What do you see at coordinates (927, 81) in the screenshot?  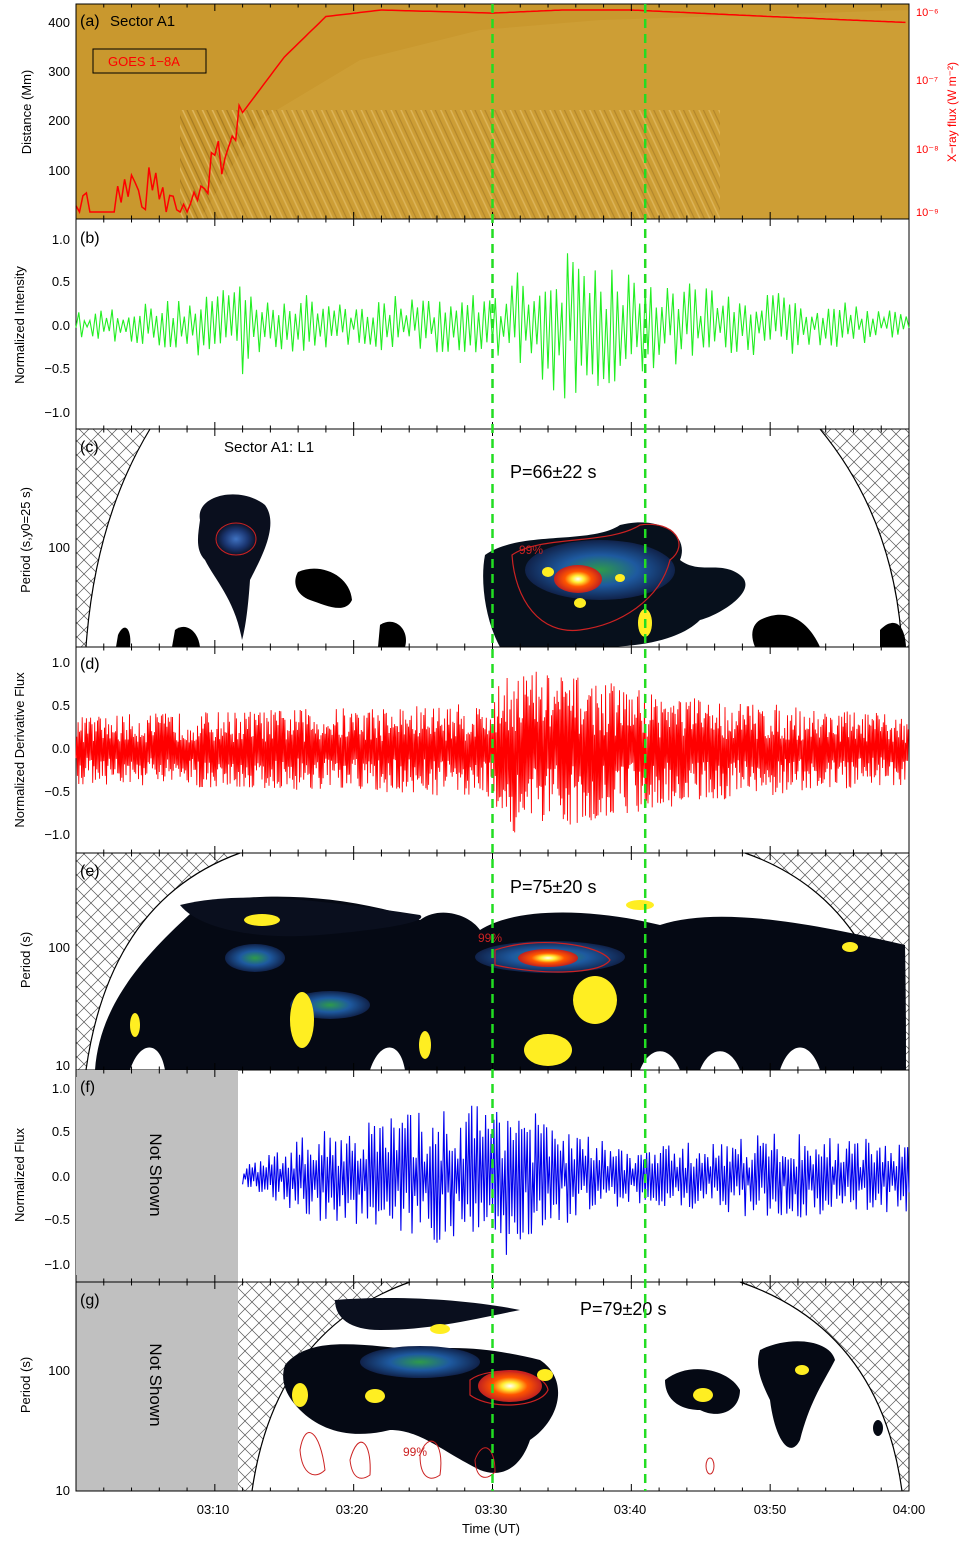 I see `panel-a-rtick-2: 10⁻⁷` at bounding box center [927, 81].